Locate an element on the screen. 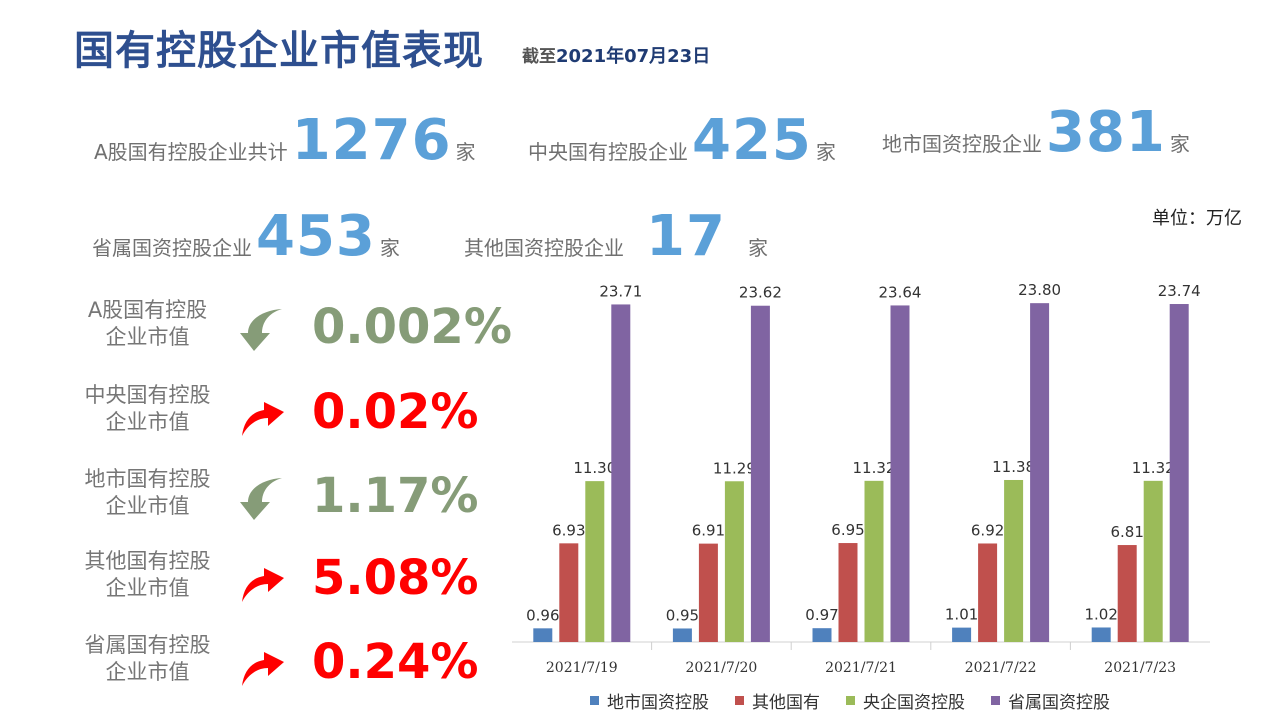 This screenshot has width=1280, height=720. stat-value: 425 is located at coordinates (752, 140).